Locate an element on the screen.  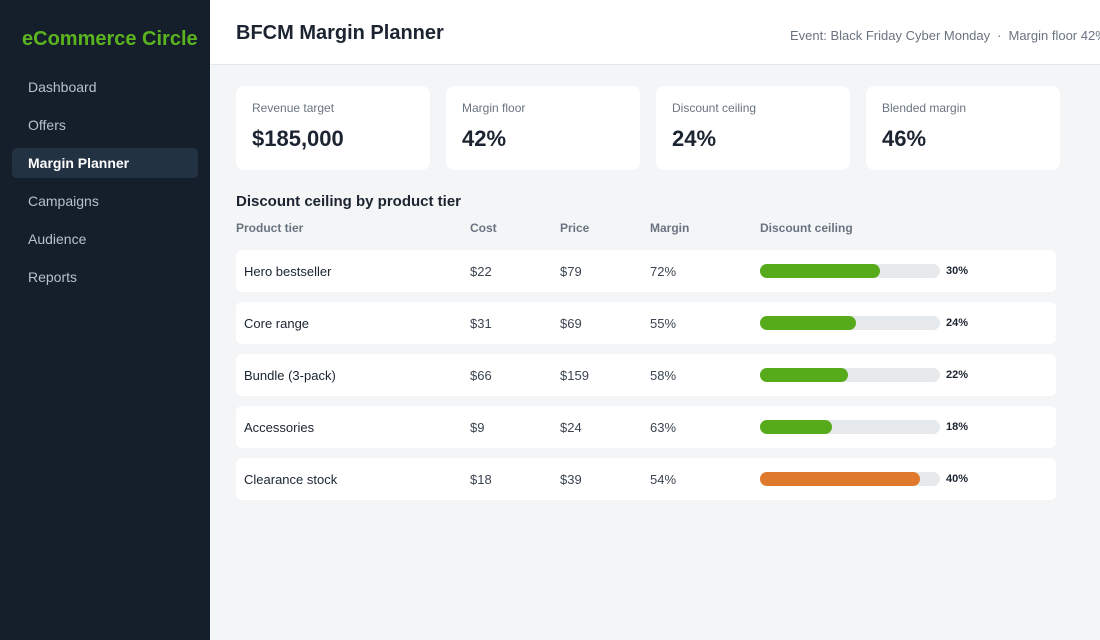
sidebar-item-reports: Reports is located at coordinates (53, 277).